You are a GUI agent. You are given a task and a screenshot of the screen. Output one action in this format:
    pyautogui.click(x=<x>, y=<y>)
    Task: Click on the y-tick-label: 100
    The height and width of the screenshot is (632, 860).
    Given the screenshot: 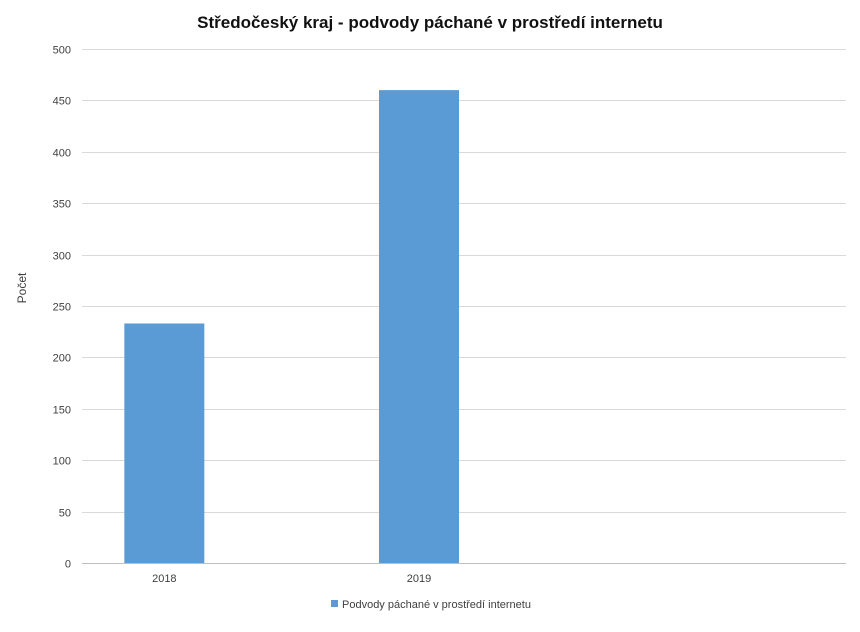 What is the action you would take?
    pyautogui.click(x=62, y=462)
    